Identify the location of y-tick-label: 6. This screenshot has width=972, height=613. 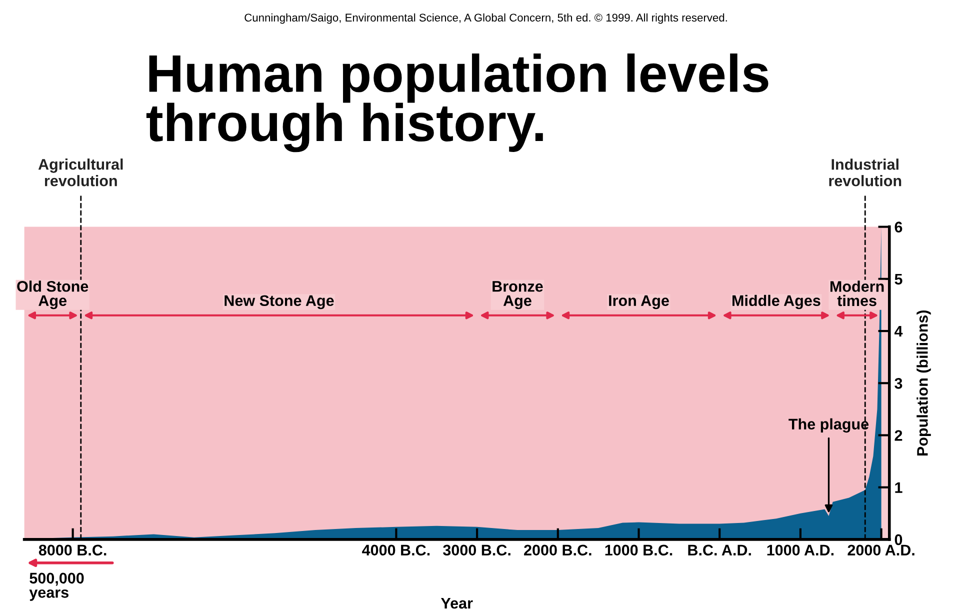
(898, 227).